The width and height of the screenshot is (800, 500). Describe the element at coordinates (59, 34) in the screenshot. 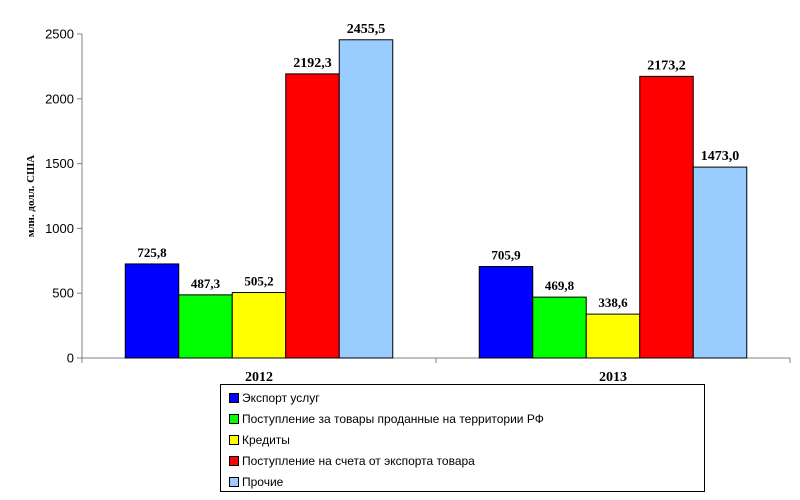

I see `y-tick-label: 2500` at that location.